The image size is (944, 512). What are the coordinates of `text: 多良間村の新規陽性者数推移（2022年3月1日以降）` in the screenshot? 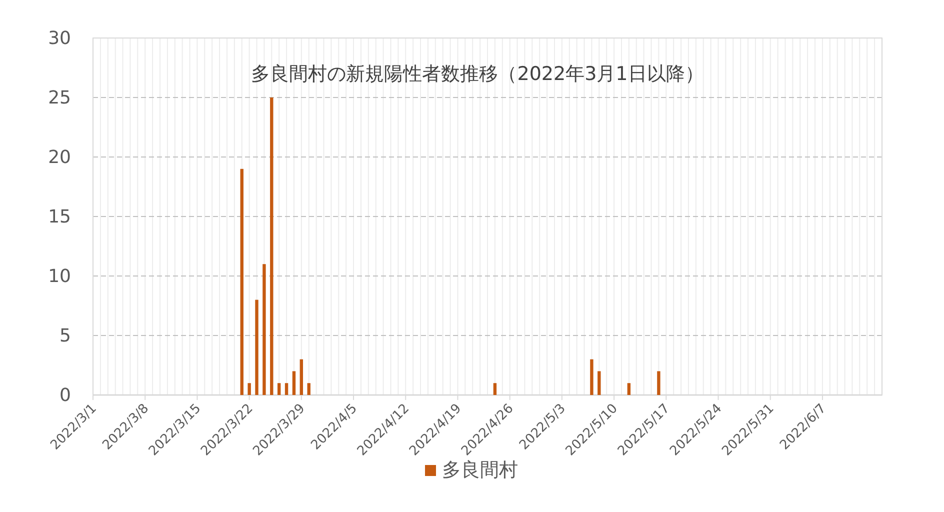 It's located at (477, 74).